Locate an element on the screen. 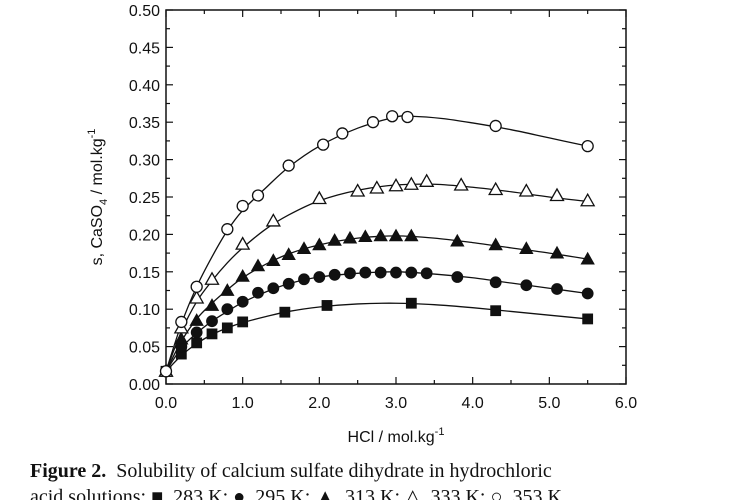  x-axis-title-text: HCl / mol.kg is located at coordinates (391, 437).